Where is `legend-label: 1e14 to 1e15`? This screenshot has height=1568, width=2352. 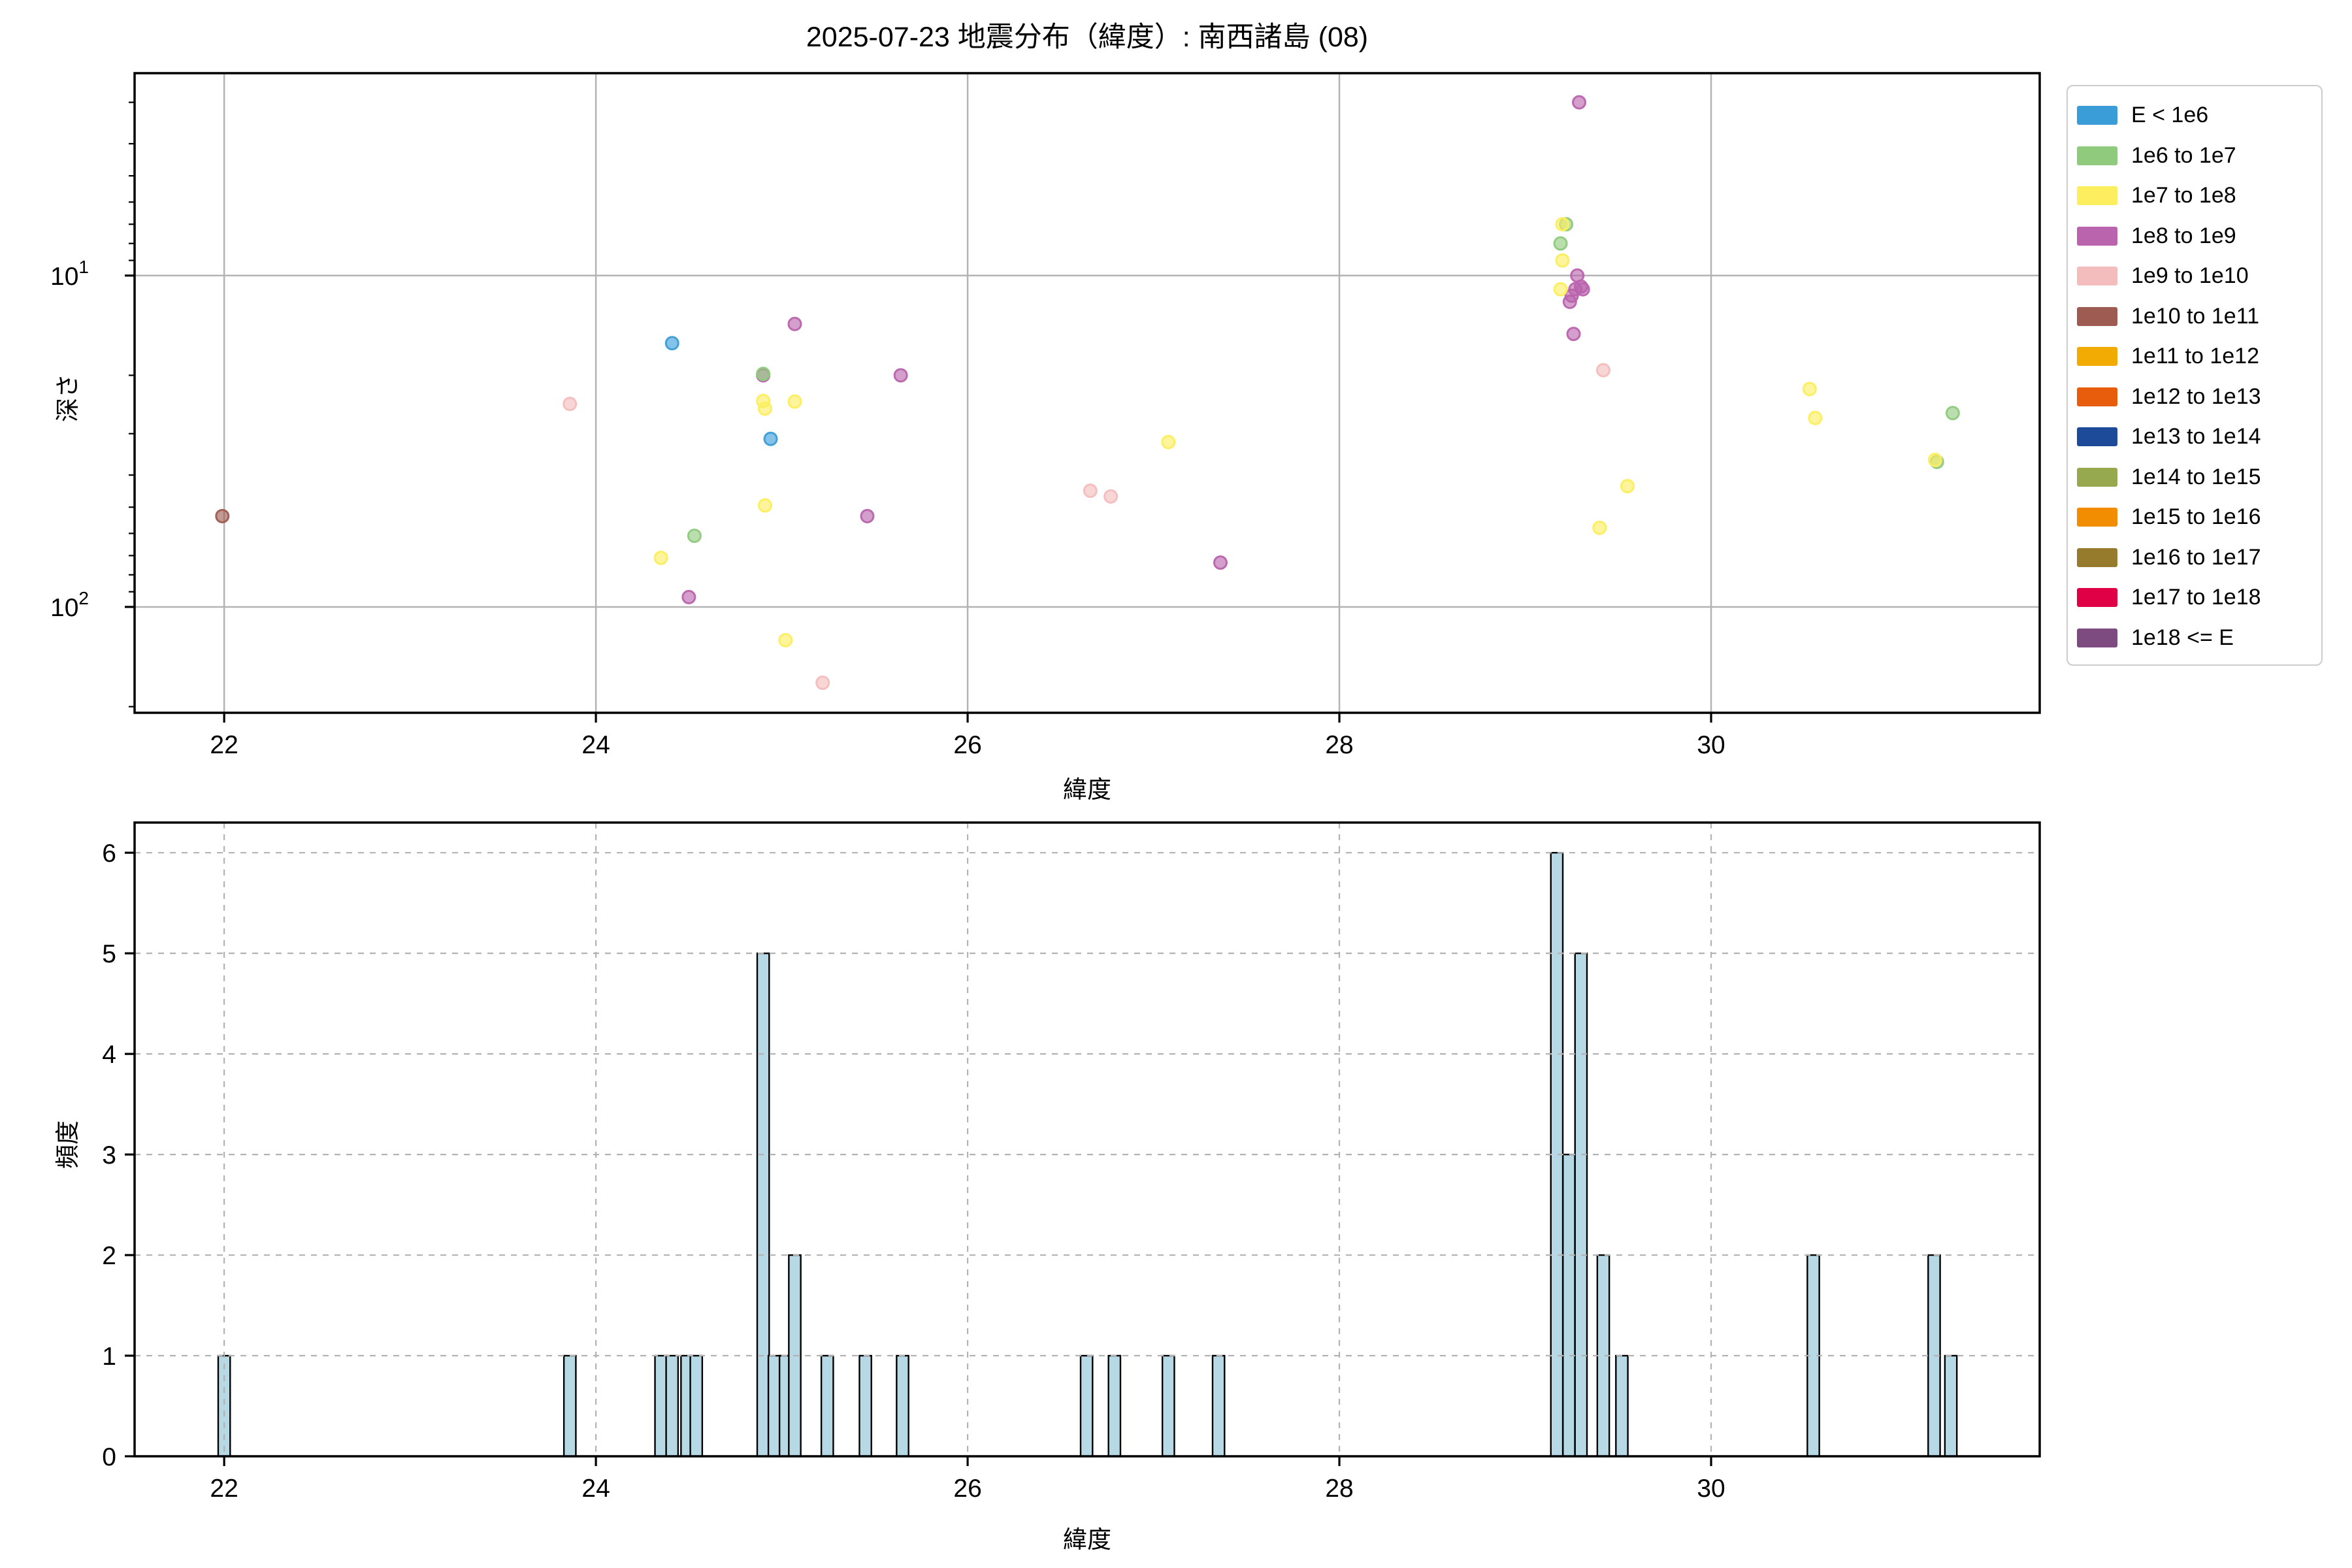
legend-label: 1e14 to 1e15 is located at coordinates (2196, 476).